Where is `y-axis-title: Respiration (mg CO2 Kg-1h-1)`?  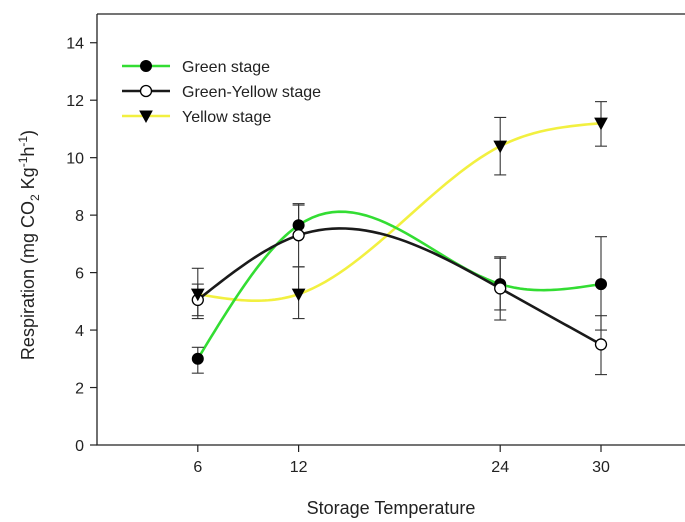
y-axis-title: Respiration (mg CO2 Kg-1h-1) is located at coordinates (29, 245).